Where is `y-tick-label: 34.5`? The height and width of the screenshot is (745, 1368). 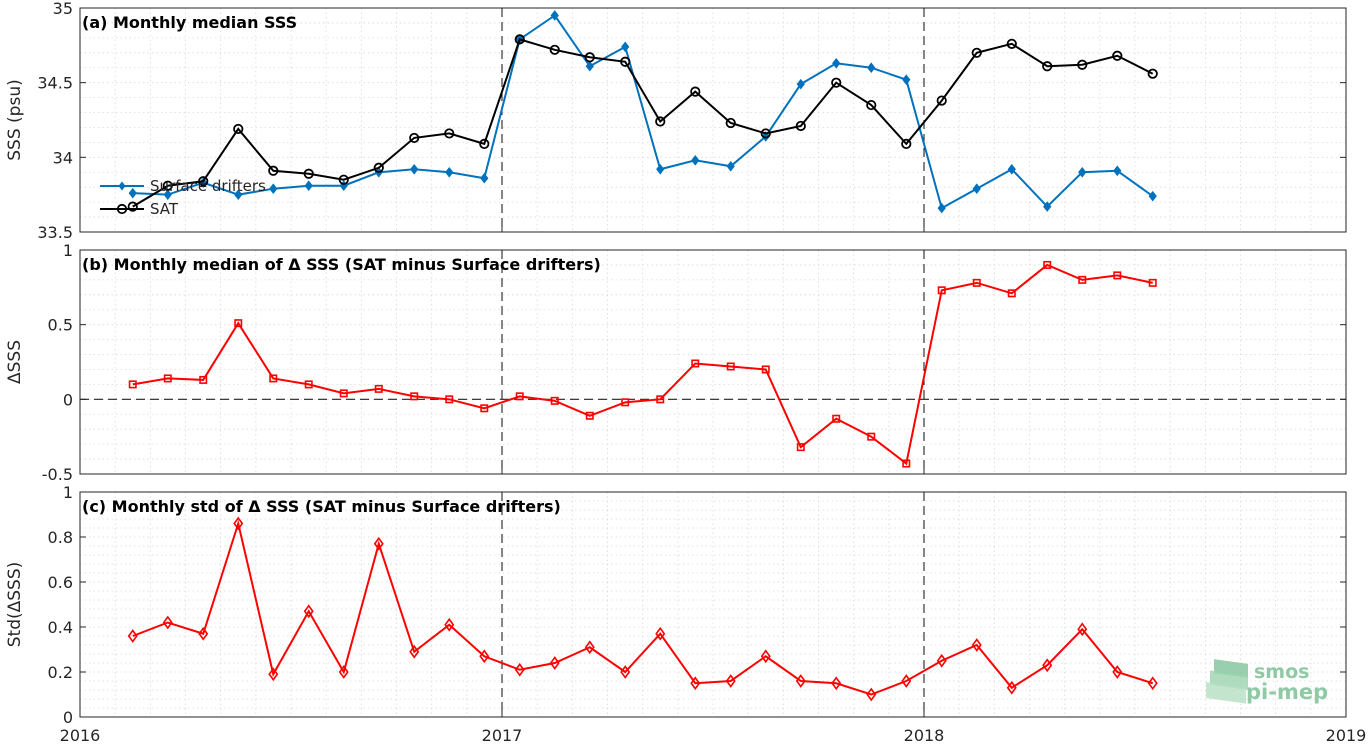
y-tick-label: 34.5 is located at coordinates (55, 83).